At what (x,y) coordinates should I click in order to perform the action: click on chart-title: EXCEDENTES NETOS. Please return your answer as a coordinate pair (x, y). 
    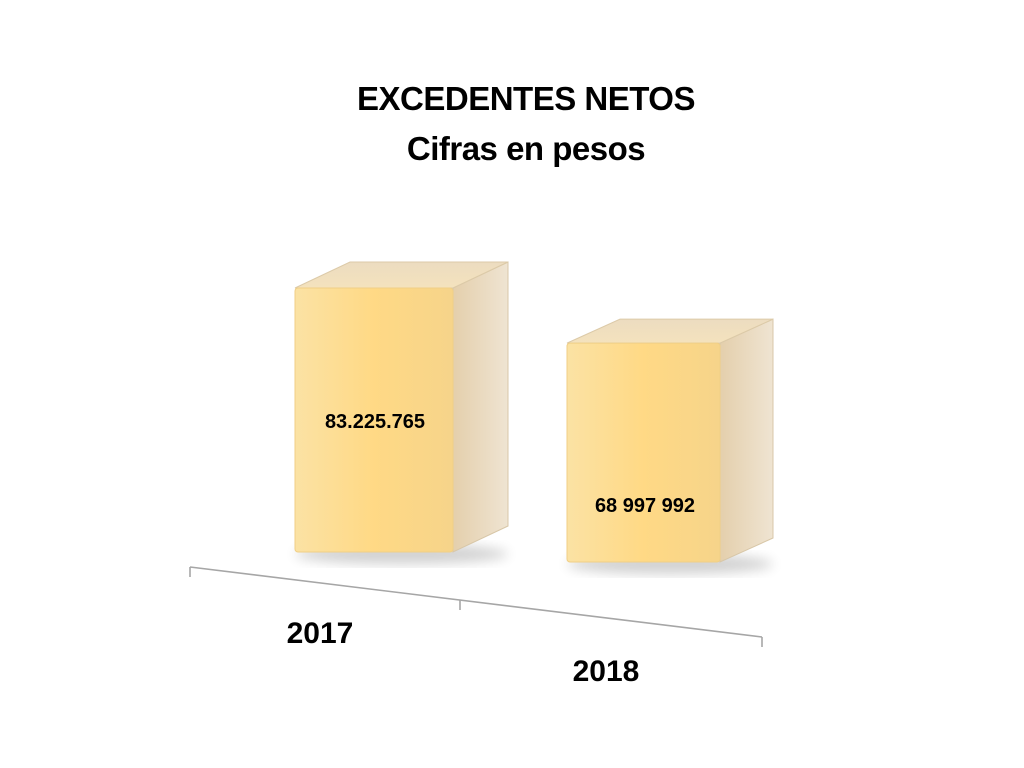
    Looking at the image, I should click on (526, 98).